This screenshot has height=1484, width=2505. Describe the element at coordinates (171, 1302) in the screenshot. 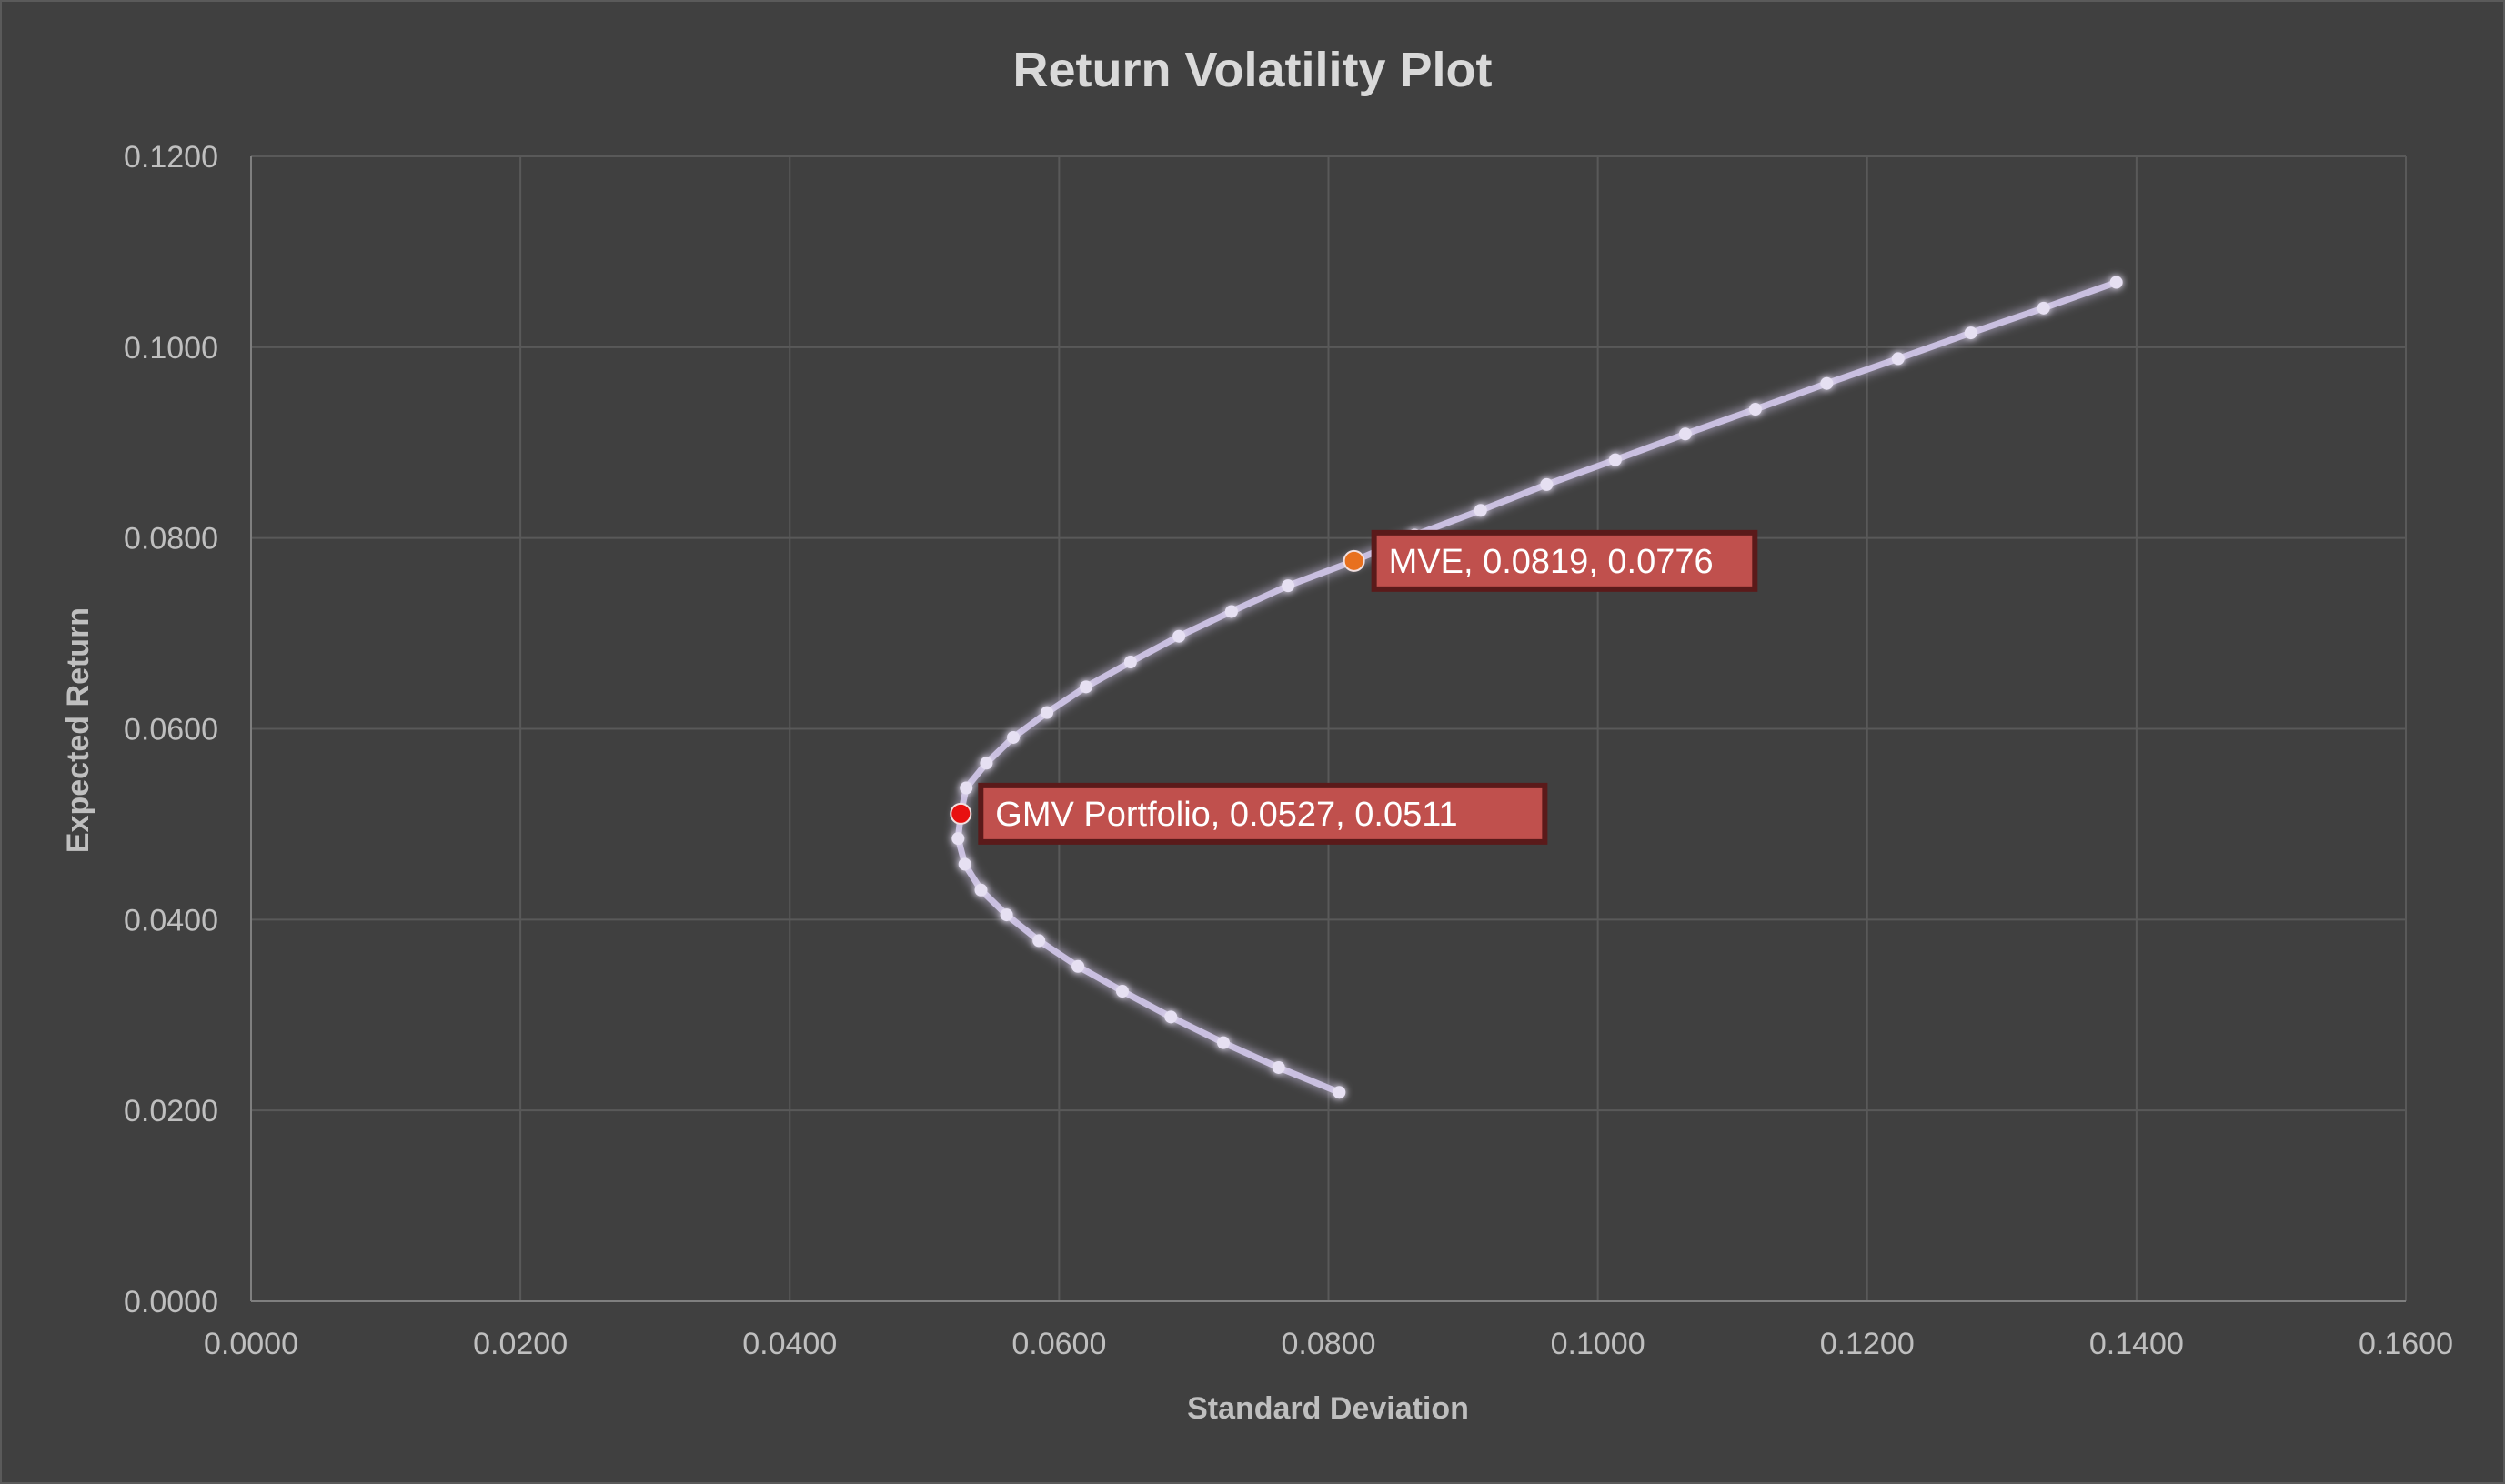

I see `y-tick-label: 0.0000` at that location.